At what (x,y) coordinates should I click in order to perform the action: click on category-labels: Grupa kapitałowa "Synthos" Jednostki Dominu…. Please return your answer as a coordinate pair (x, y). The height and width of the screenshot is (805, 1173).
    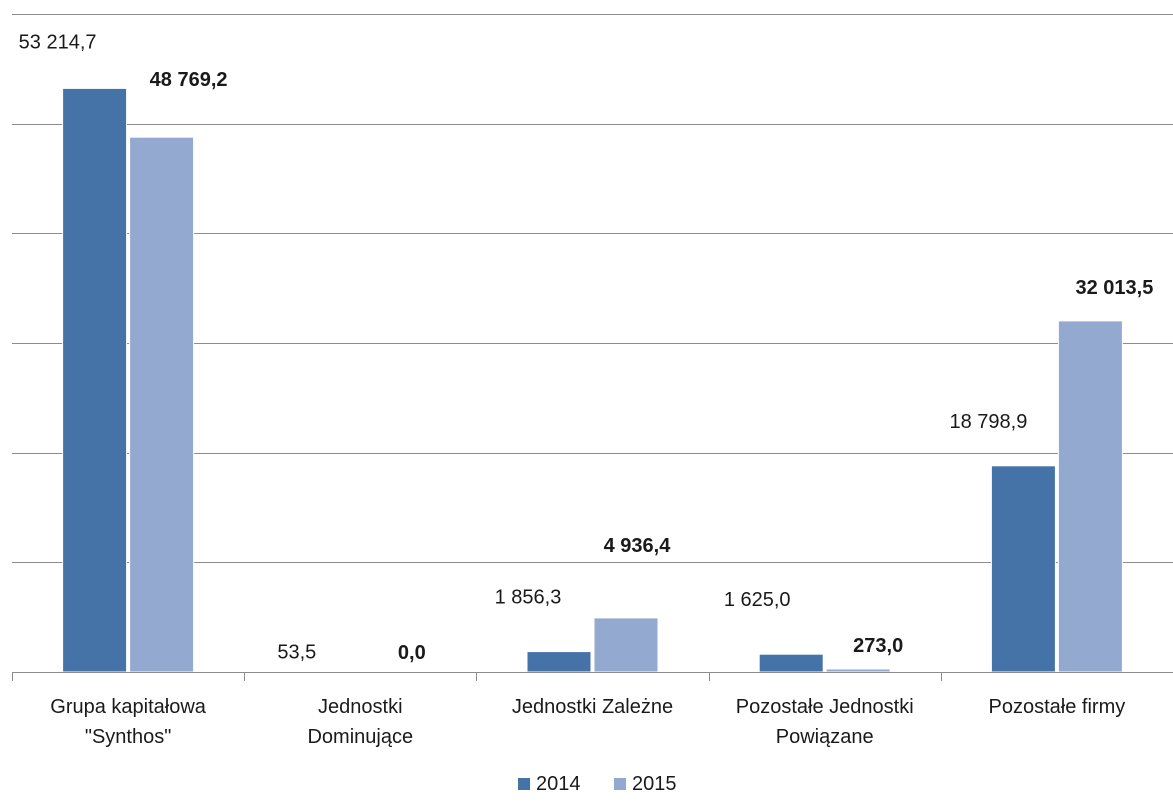
    Looking at the image, I should click on (587, 722).